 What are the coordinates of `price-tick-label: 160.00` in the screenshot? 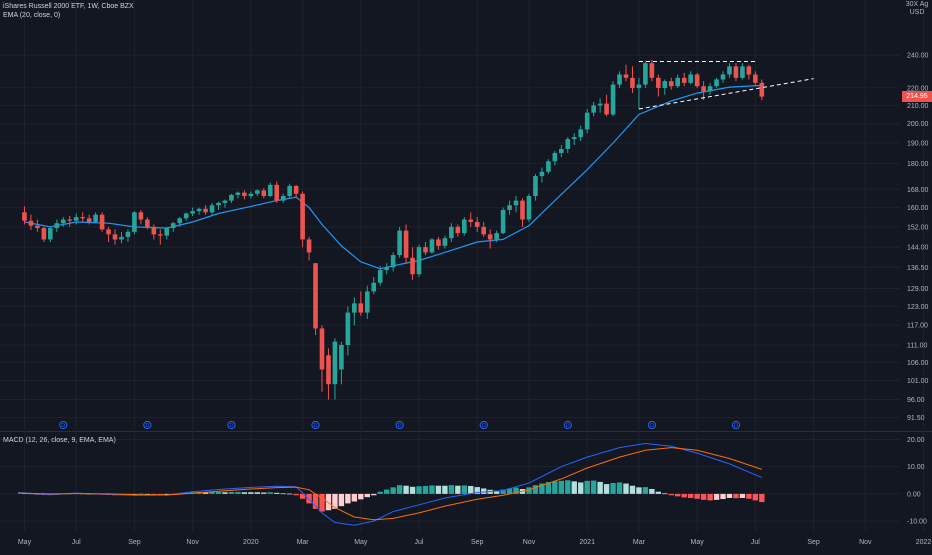 It's located at (918, 208).